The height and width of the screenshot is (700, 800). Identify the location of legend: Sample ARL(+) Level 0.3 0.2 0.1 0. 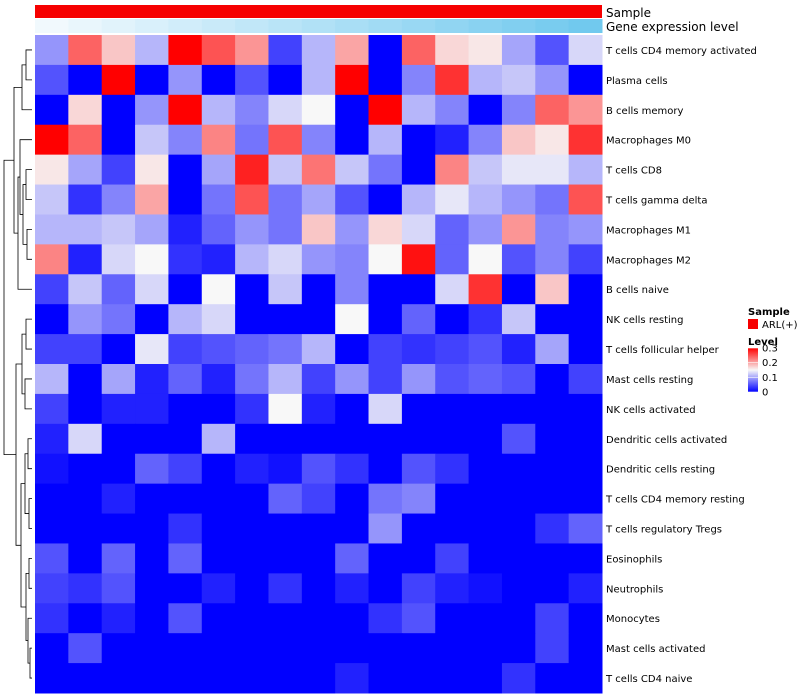
(773, 353).